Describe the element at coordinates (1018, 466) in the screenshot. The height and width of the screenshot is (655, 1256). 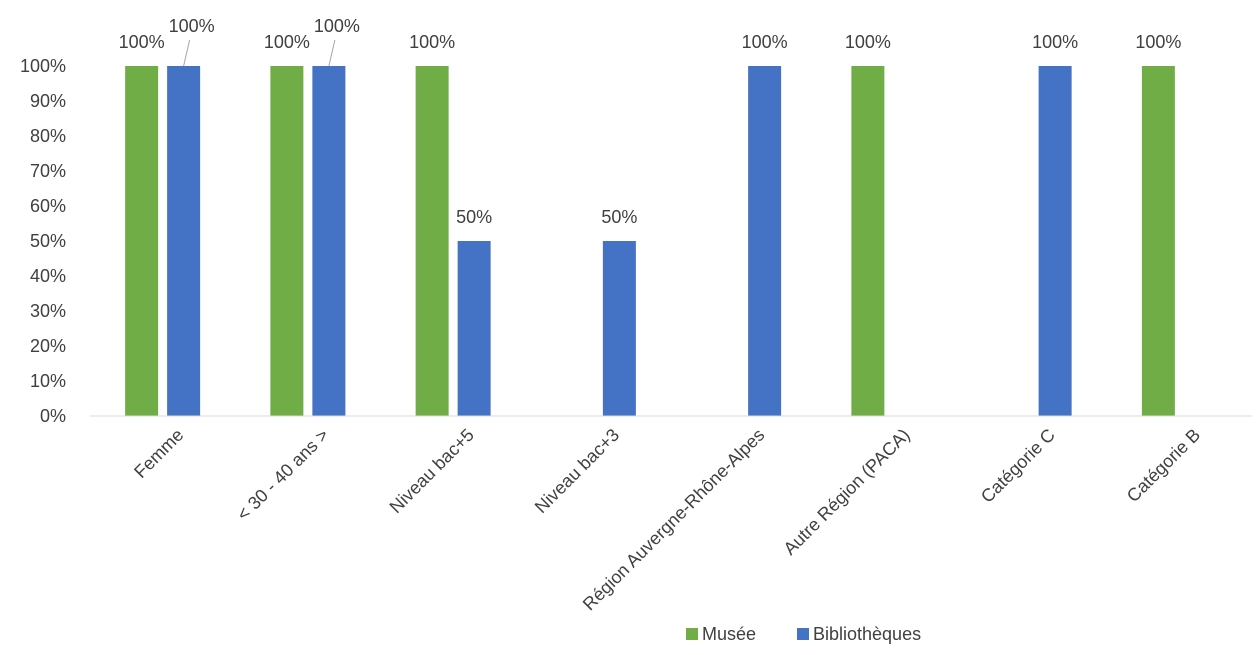
I see `x-category-label: Catégorie C` at that location.